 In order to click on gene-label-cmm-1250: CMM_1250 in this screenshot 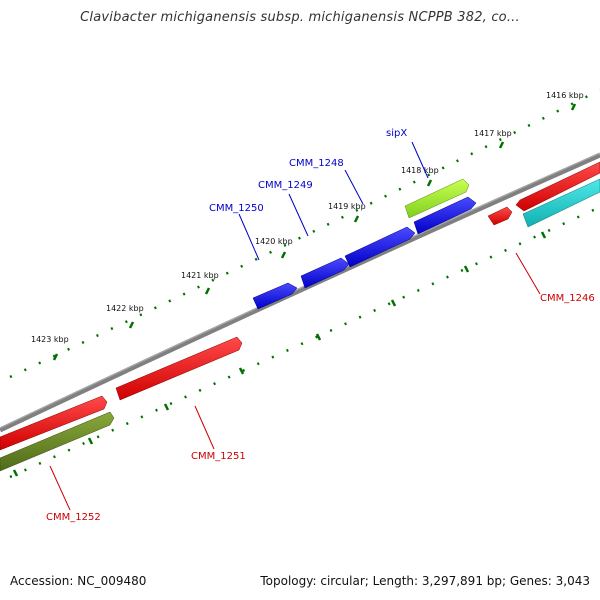, I will do `click(236, 208)`.